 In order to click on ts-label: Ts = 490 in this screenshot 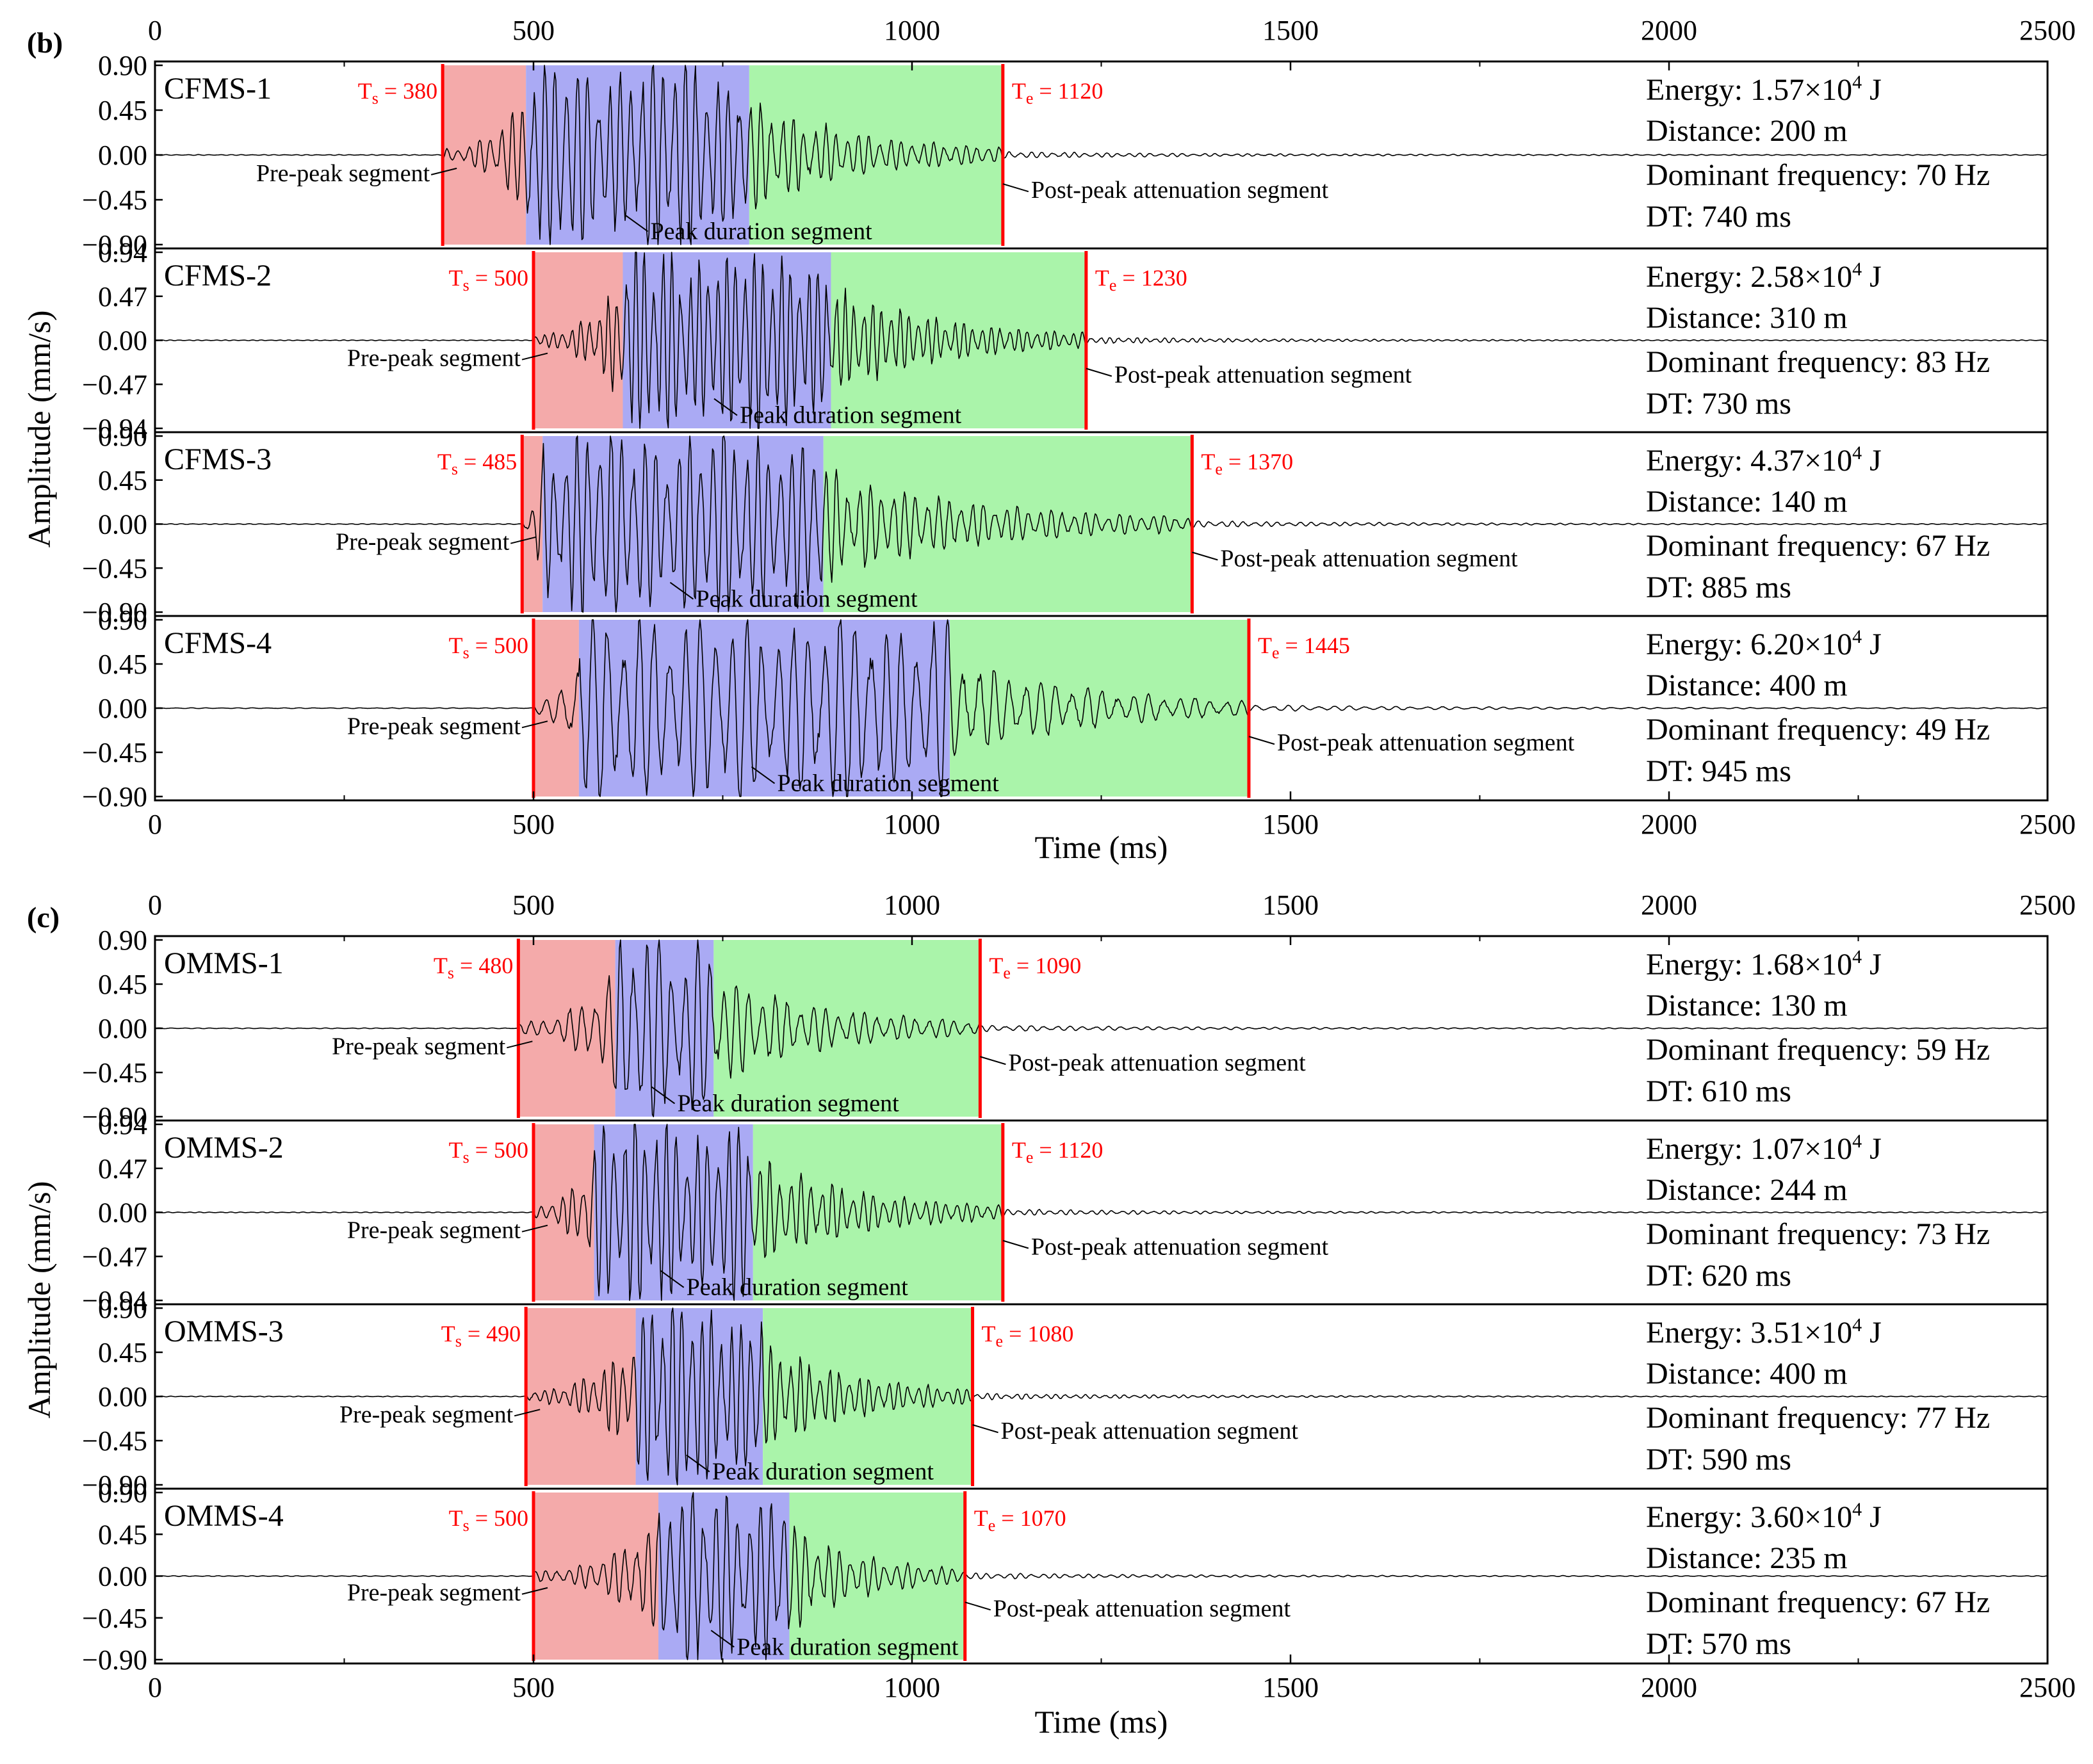, I will do `click(481, 1335)`.